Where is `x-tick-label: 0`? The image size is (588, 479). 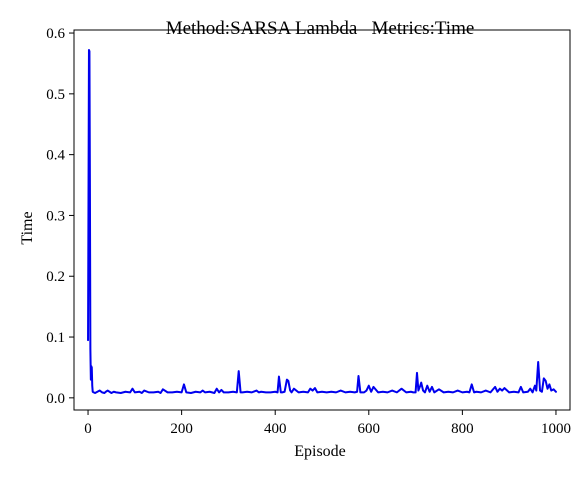
x-tick-label: 0 is located at coordinates (88, 429).